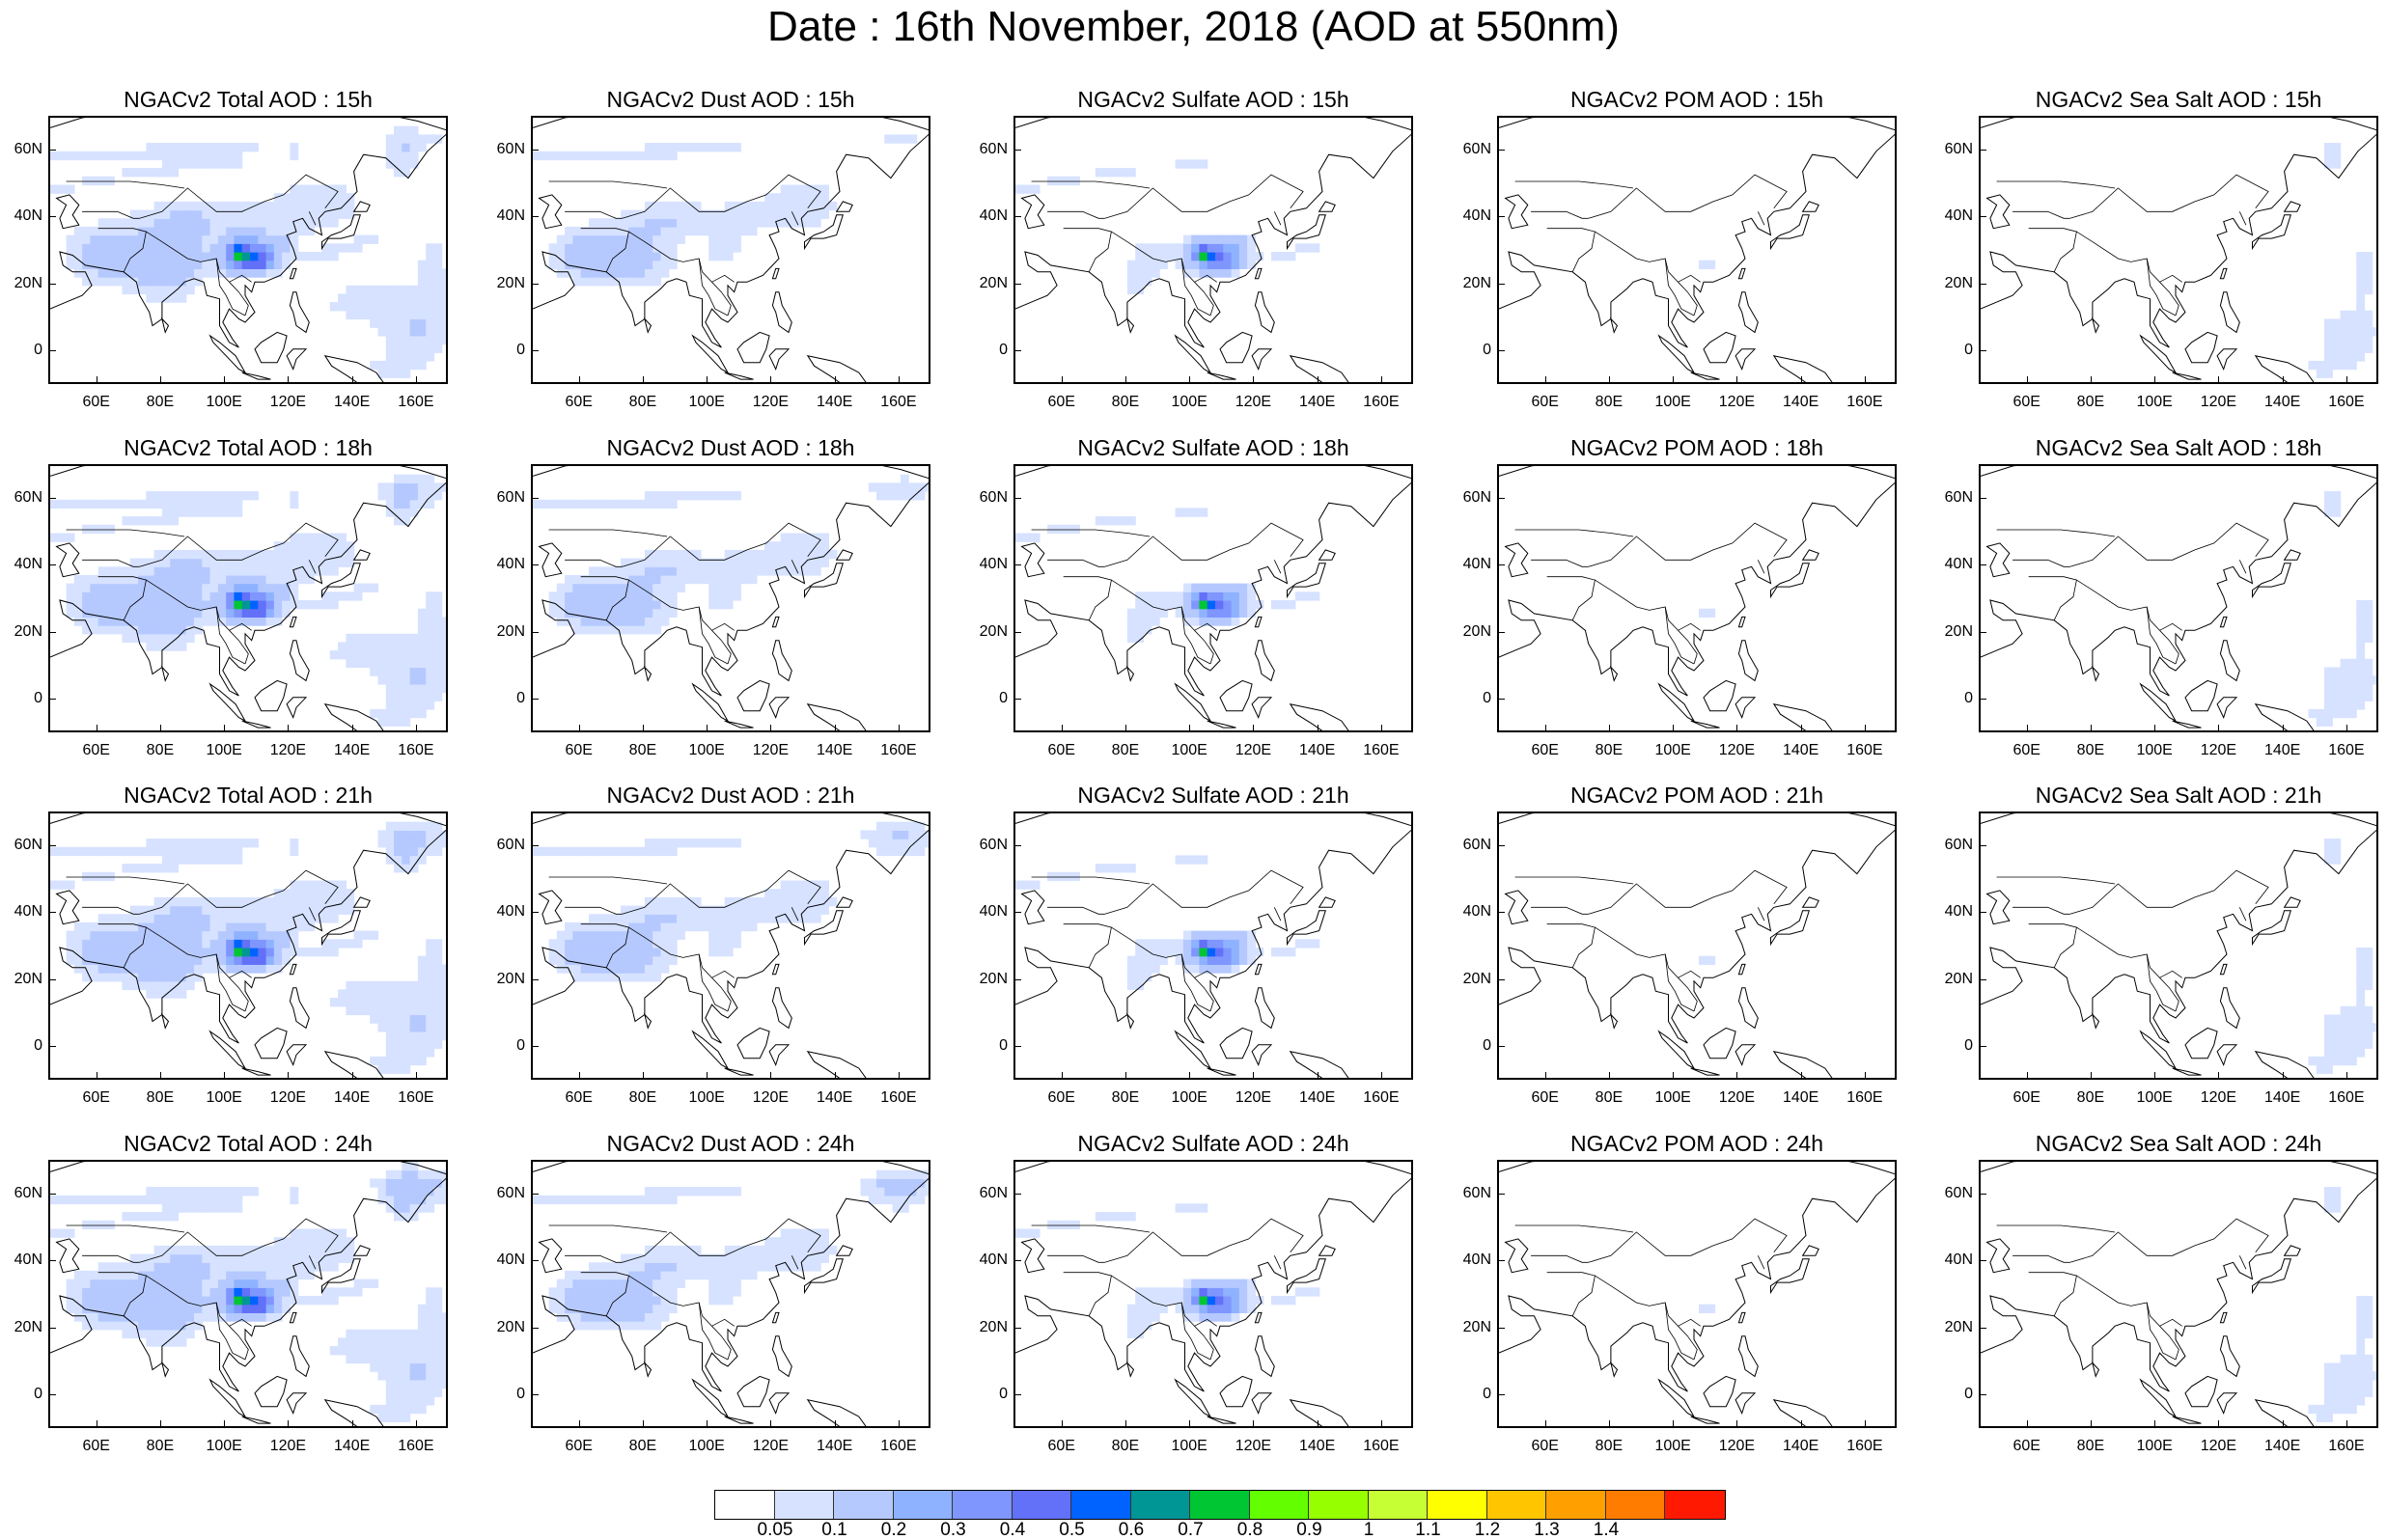  Describe the element at coordinates (510, 564) in the screenshot. I see `y-tick-label: 40N` at that location.